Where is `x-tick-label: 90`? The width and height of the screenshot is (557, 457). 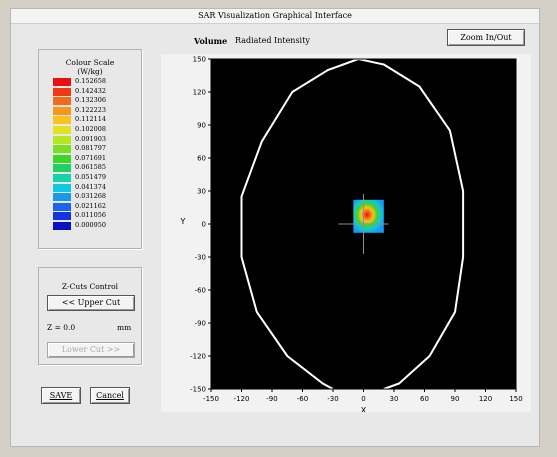
x-tick-label: 90 is located at coordinates (455, 399).